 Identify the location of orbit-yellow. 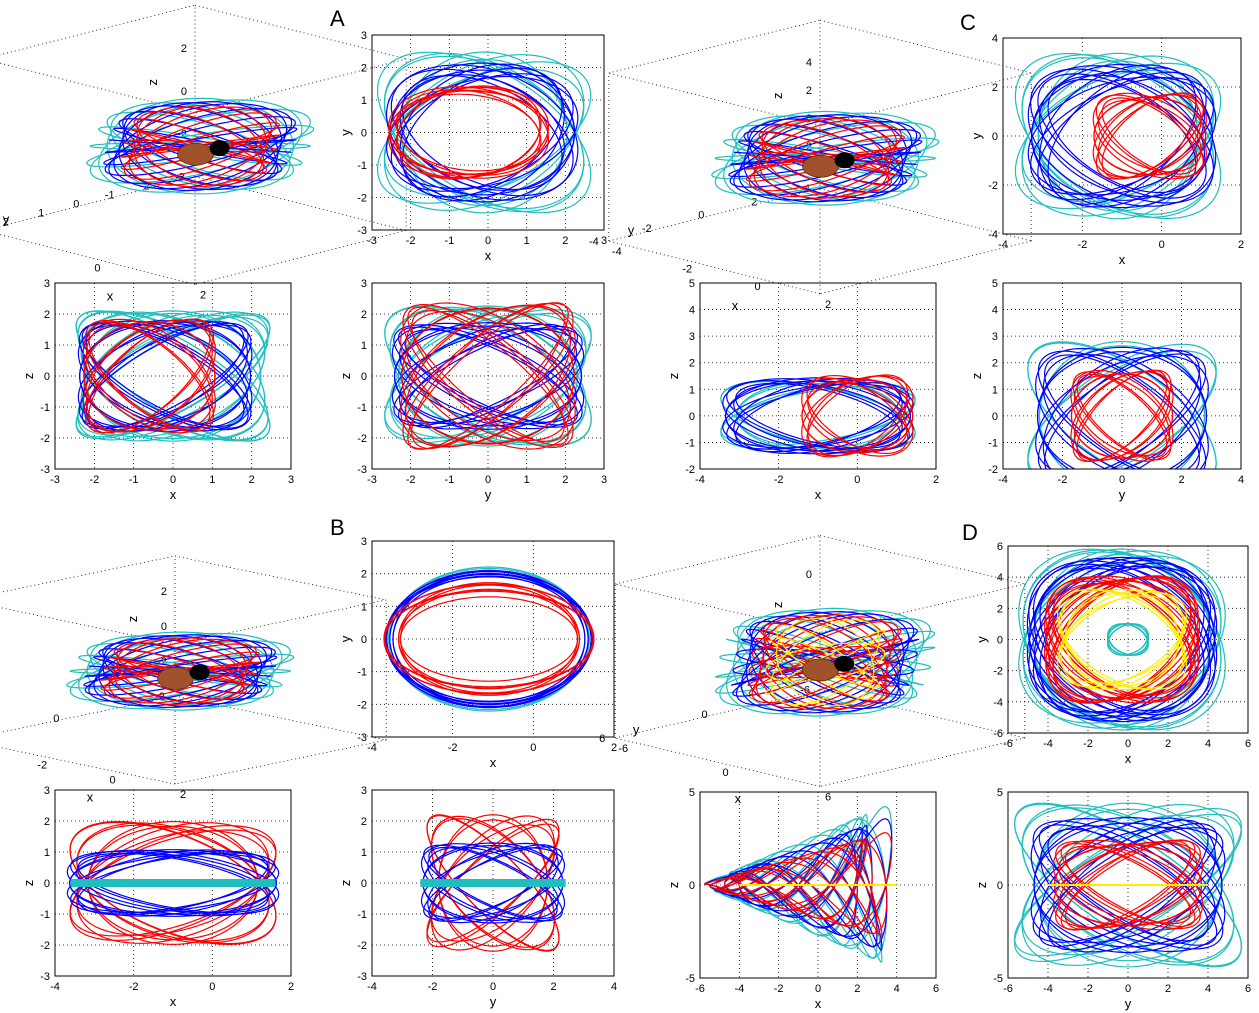
(1121, 639).